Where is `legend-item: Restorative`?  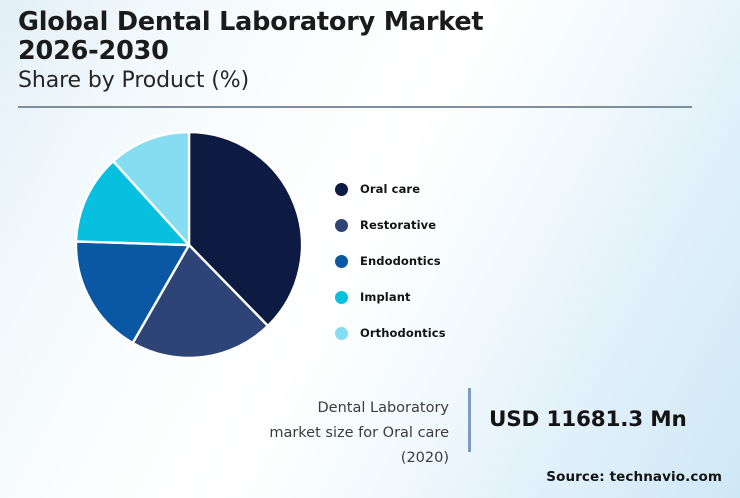
legend-item: Restorative is located at coordinates (390, 225).